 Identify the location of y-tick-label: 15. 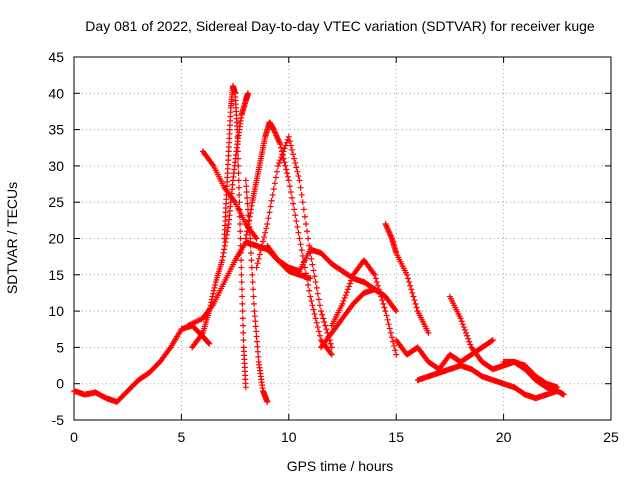
(56, 275).